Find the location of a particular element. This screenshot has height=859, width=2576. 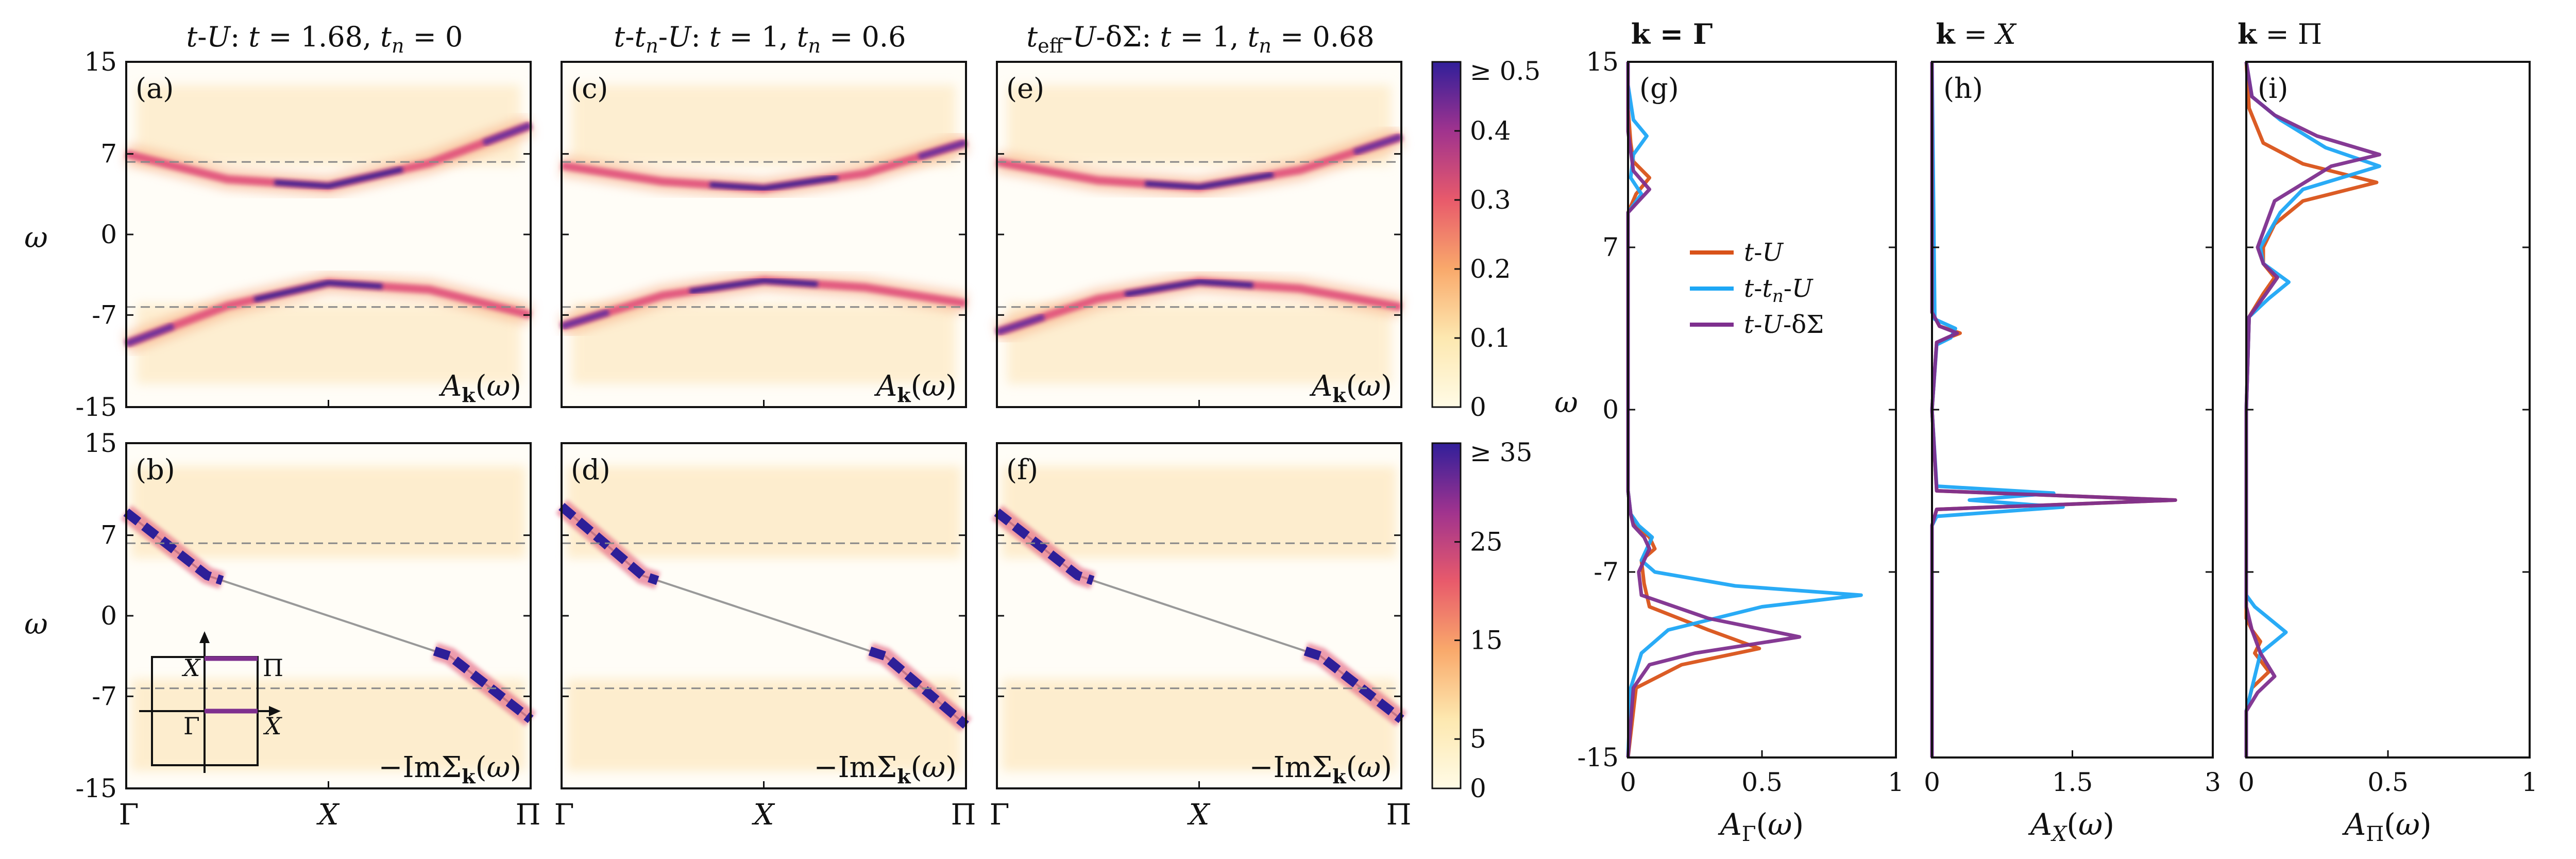

x-tick-label: 0.5 is located at coordinates (2388, 782).